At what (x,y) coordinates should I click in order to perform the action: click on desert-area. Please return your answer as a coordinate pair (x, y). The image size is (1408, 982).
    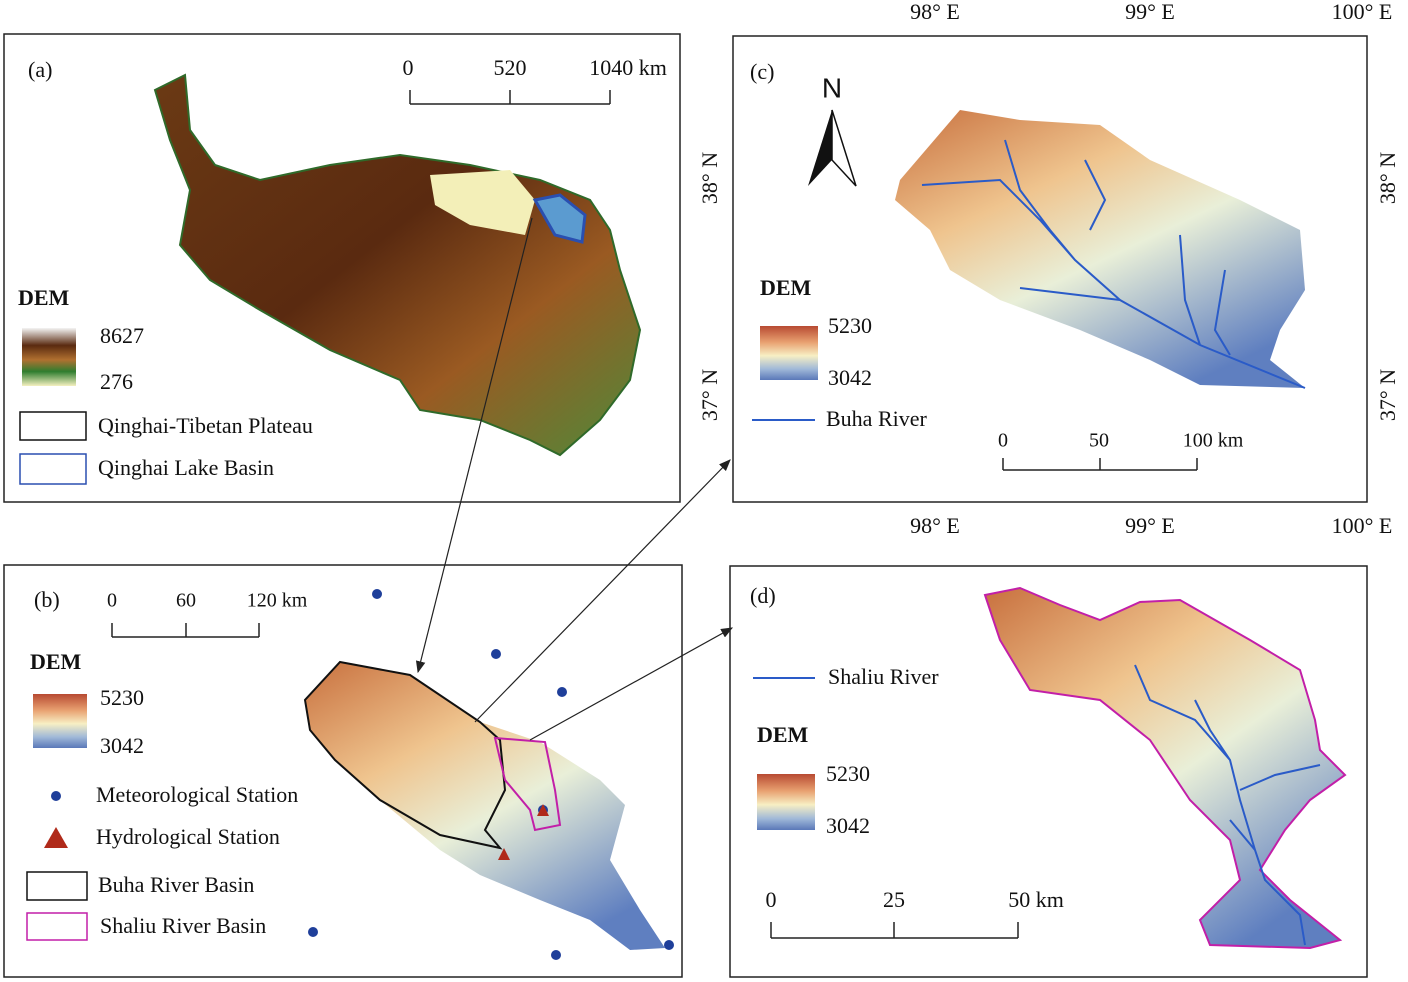
    Looking at the image, I should click on (482, 202).